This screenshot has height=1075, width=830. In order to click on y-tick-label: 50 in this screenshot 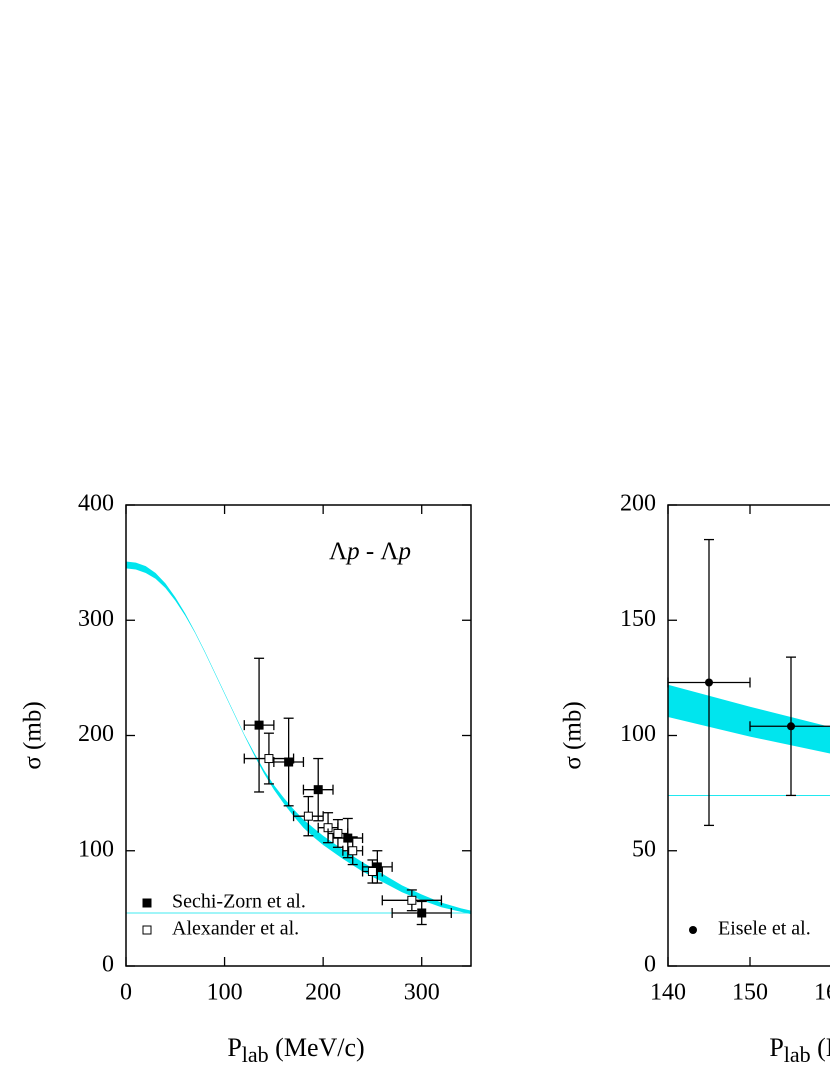, I will do `click(644, 849)`.